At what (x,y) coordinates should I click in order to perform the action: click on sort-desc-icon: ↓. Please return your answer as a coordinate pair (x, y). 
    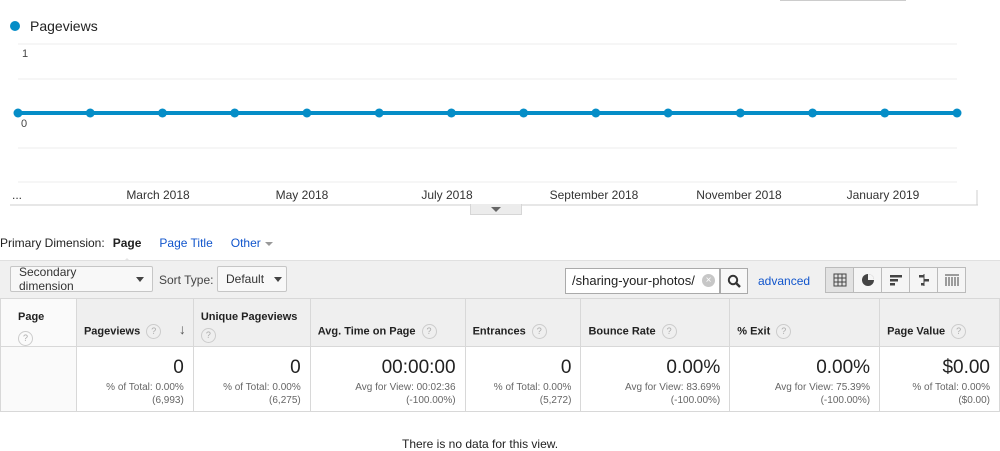
    Looking at the image, I should click on (182, 329).